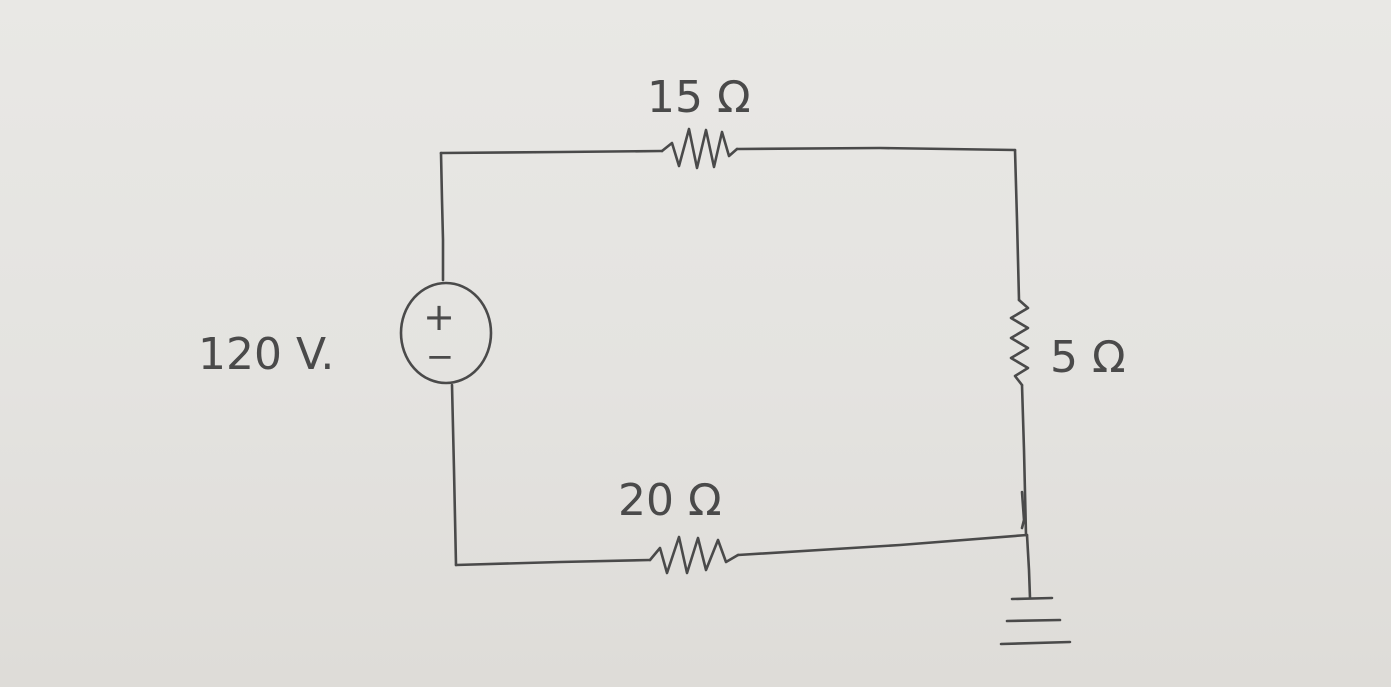 This screenshot has width=1391, height=687. I want to click on source-plus-sign: +, so click(439, 317).